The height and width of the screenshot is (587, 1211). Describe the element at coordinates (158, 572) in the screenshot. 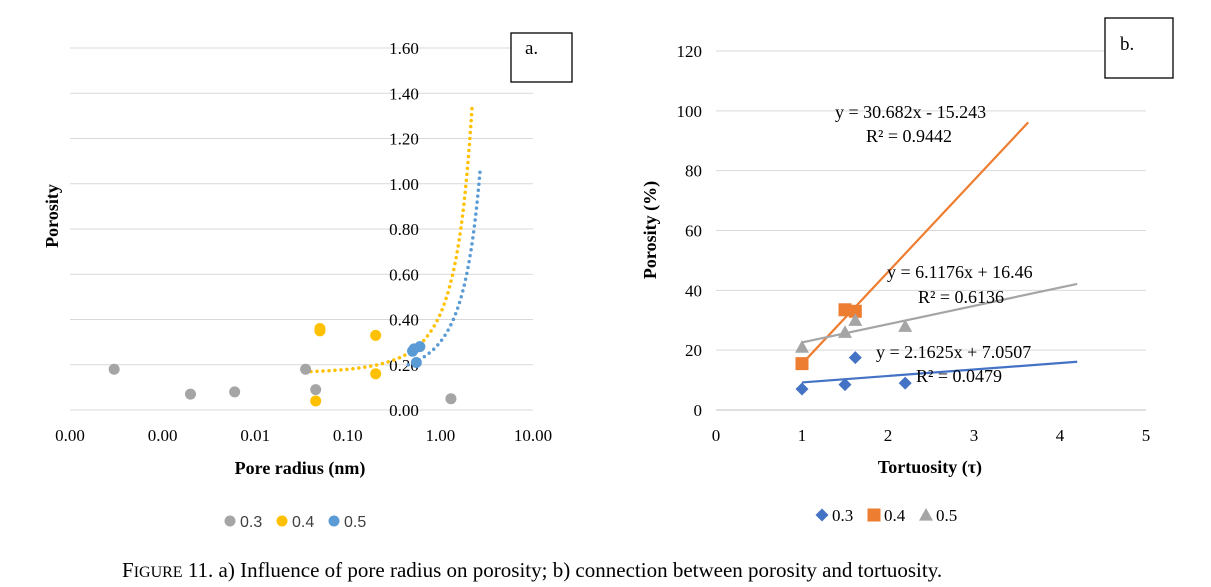

I see `caption-prefix-rest: IGURE` at that location.